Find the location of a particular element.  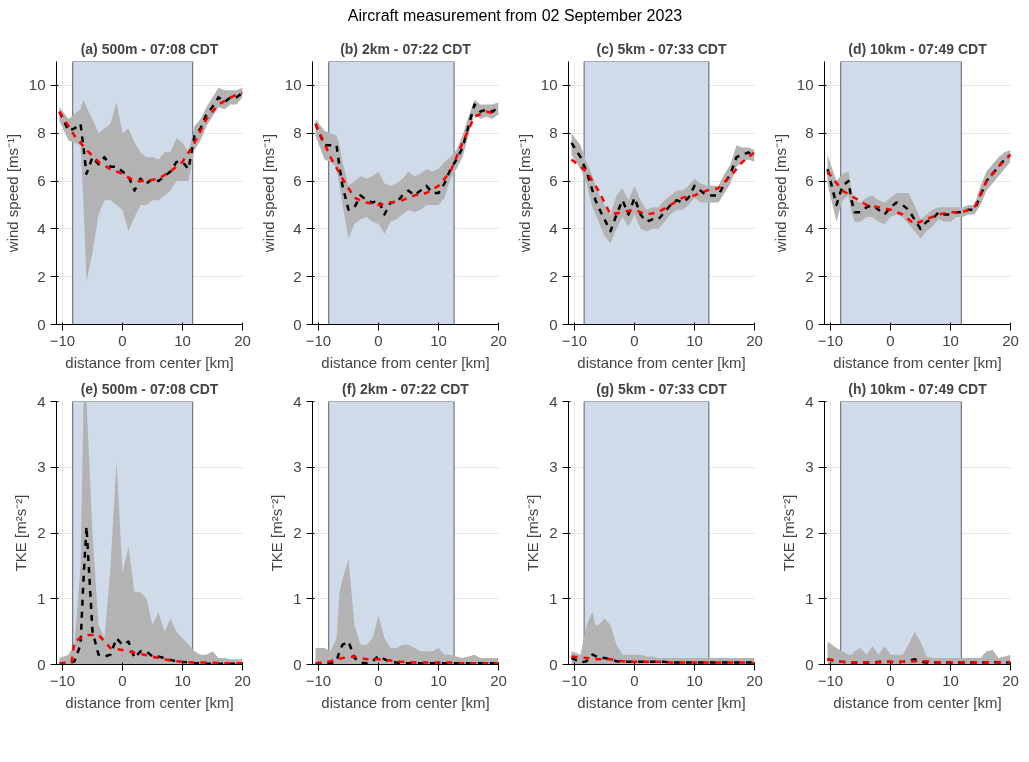

chart-title: (e) 500m - 07:08 CDT is located at coordinates (149, 388).